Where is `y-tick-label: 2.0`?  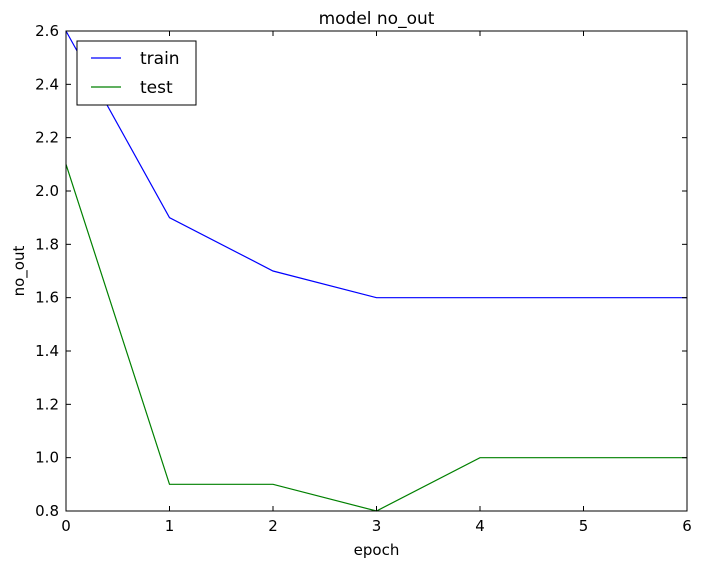 y-tick-label: 2.0 is located at coordinates (47, 191).